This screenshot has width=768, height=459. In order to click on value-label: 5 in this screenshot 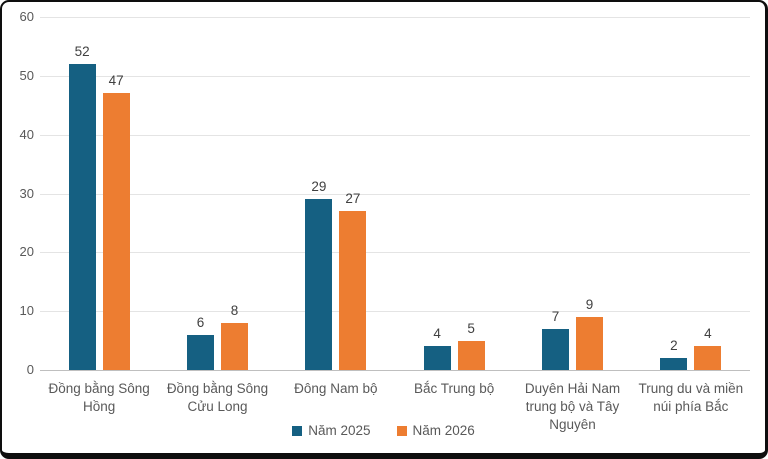, I will do `click(471, 328)`.